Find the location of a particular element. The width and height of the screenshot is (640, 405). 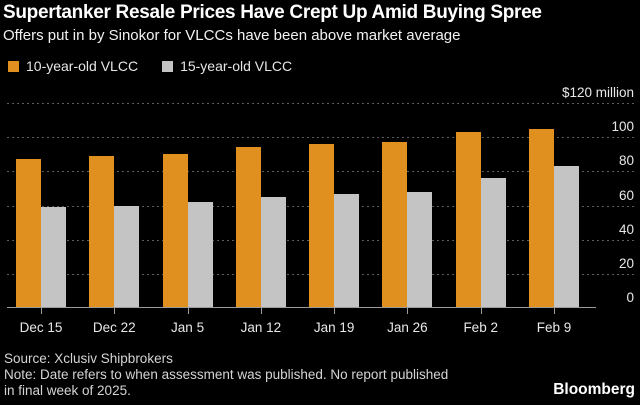

x-tick-label: Feb 2 is located at coordinates (480, 327).